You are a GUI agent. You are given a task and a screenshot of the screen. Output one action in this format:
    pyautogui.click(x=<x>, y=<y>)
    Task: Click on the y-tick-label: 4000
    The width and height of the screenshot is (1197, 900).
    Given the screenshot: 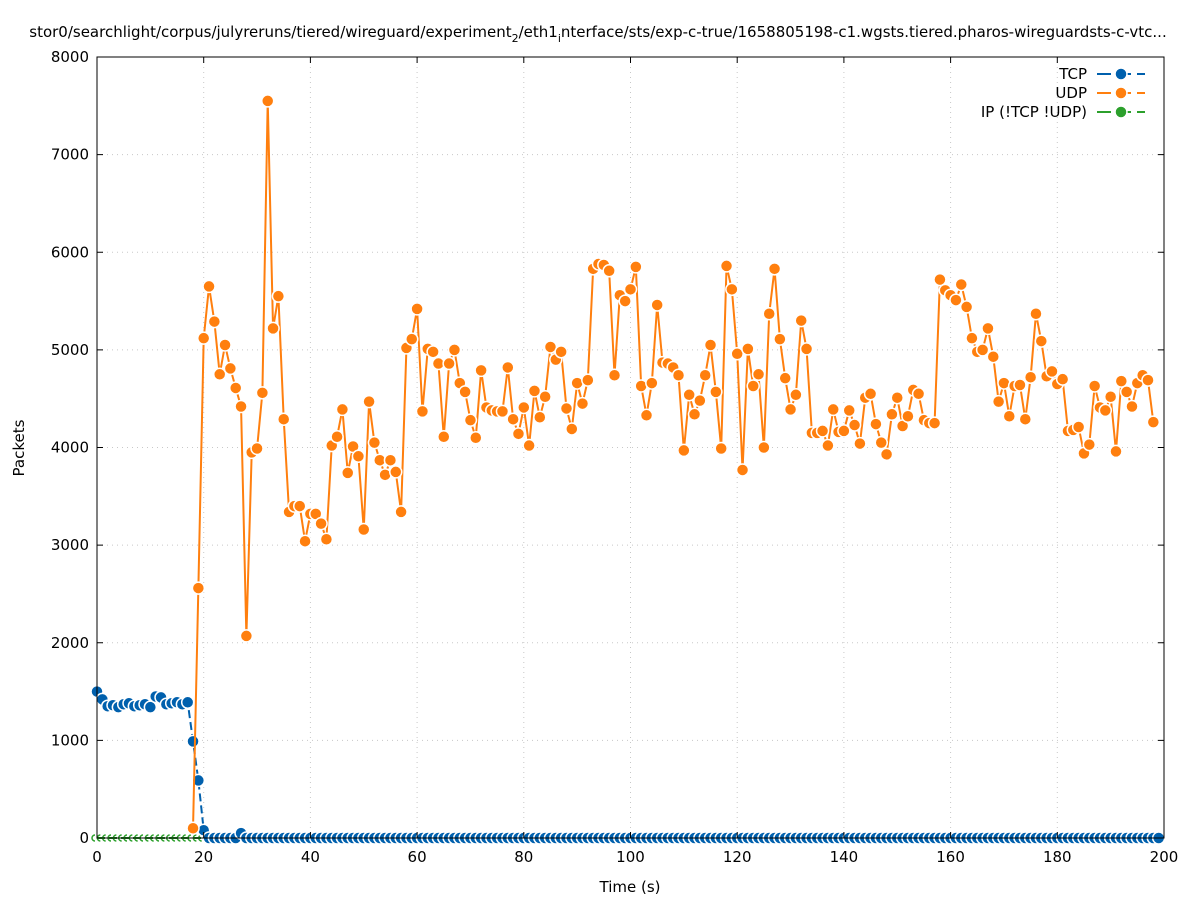 What is the action you would take?
    pyautogui.click(x=70, y=448)
    